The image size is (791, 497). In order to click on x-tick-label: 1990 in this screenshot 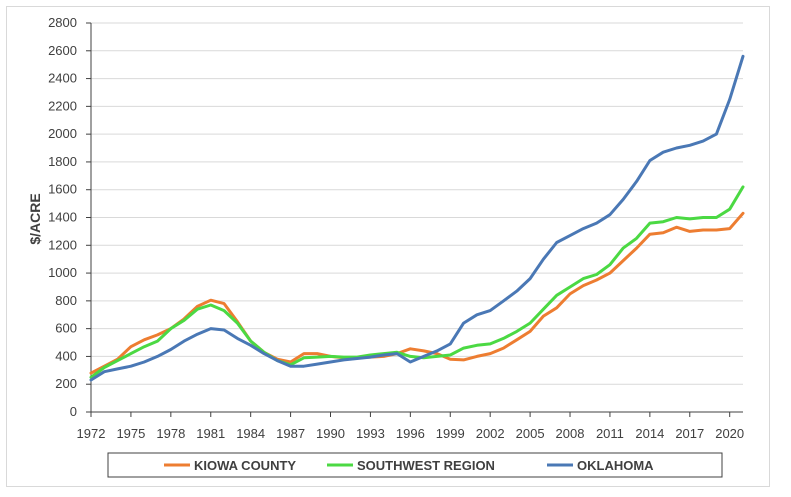, I will do `click(330, 433)`.